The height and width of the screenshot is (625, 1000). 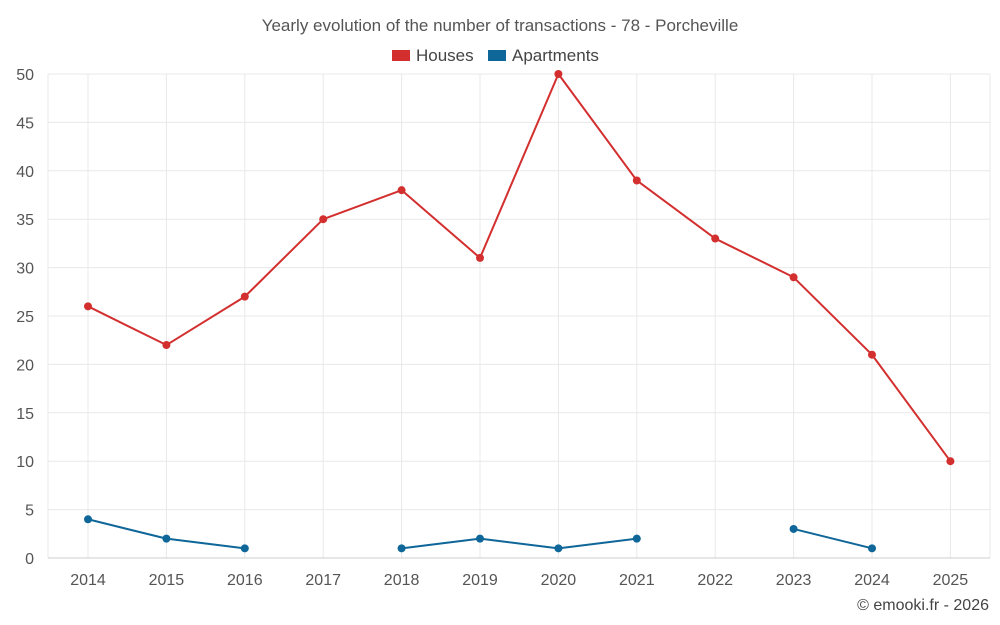 What do you see at coordinates (636, 538) in the screenshot?
I see `point-apartments-2021` at bounding box center [636, 538].